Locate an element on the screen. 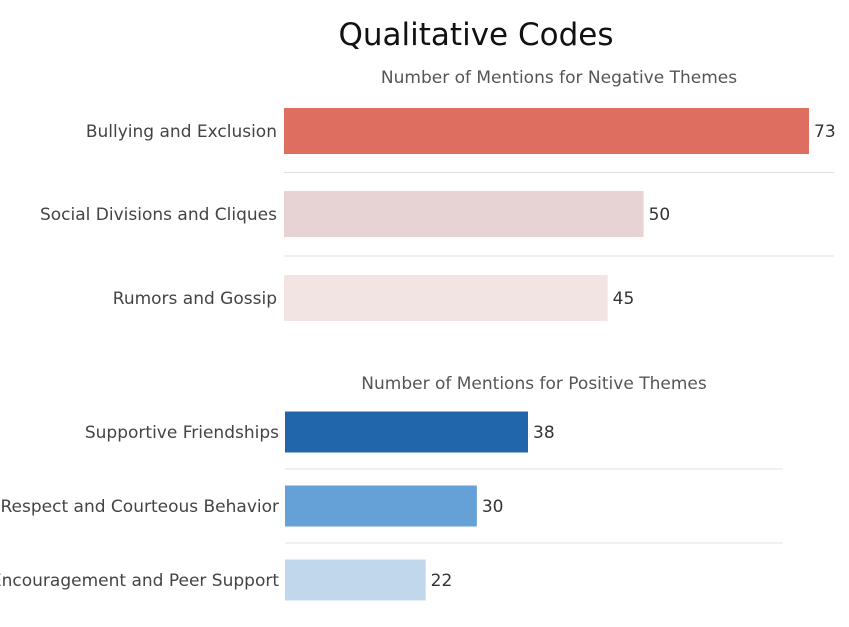 This screenshot has width=849, height=627. negative-category-label-3: Rumors and Gossip is located at coordinates (195, 299).